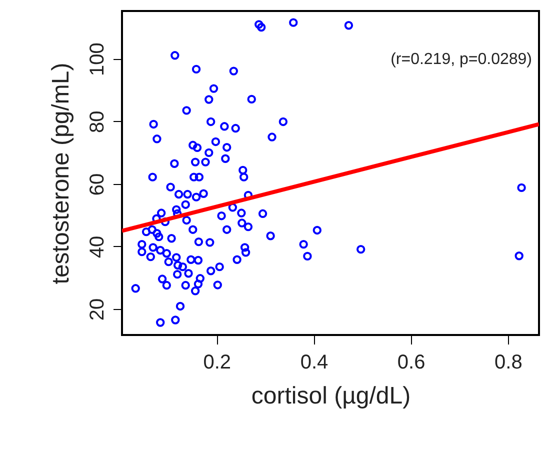  Describe the element at coordinates (97, 122) in the screenshot. I see `y-tick-label: 80` at that location.